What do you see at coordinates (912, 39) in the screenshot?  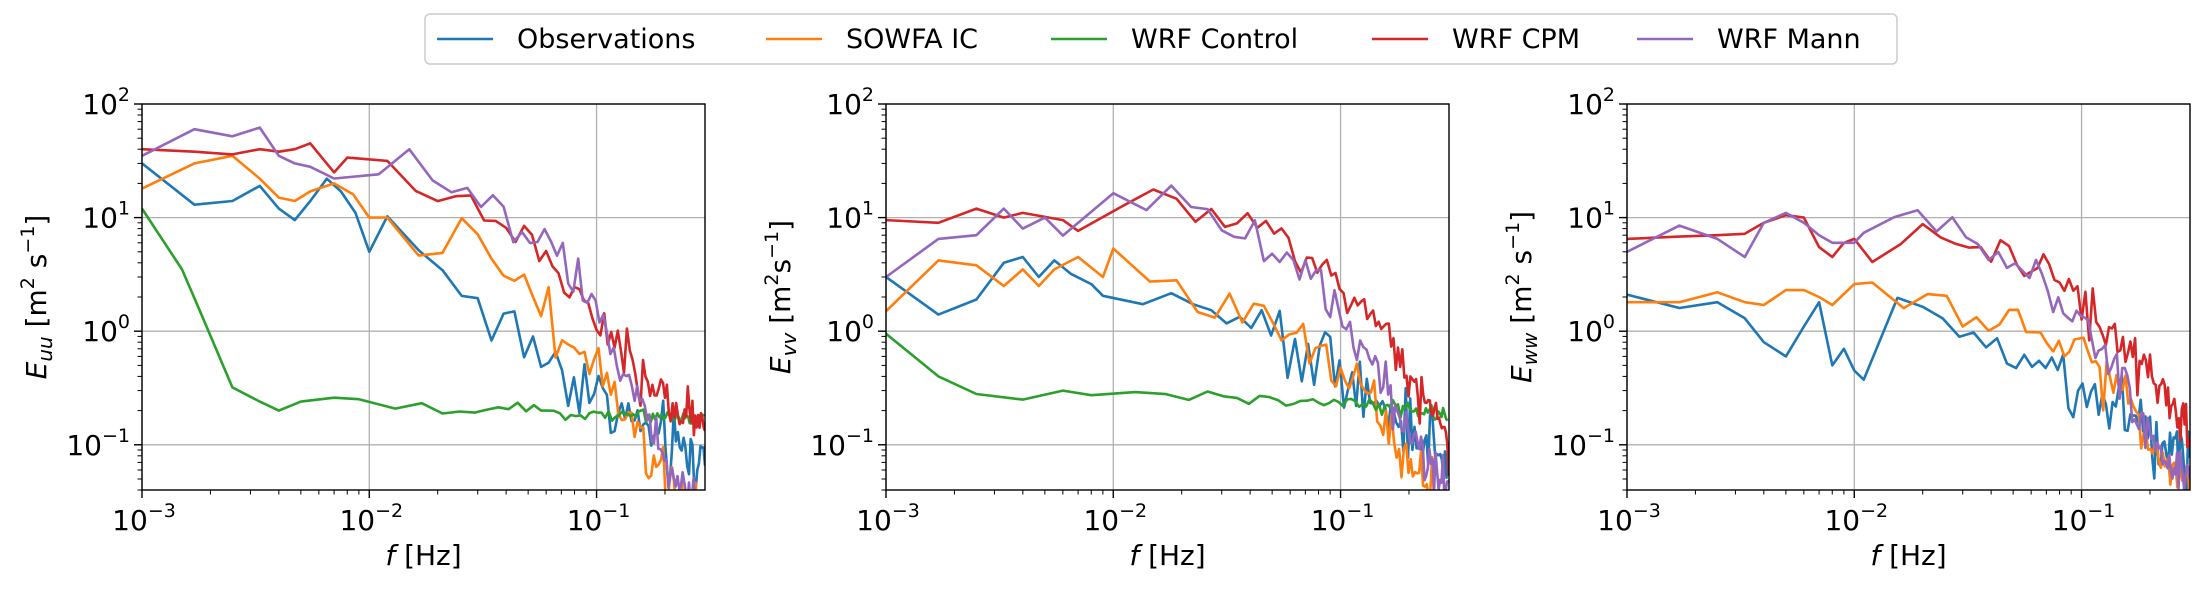 I see `legend-label: SOWFA IC` at bounding box center [912, 39].